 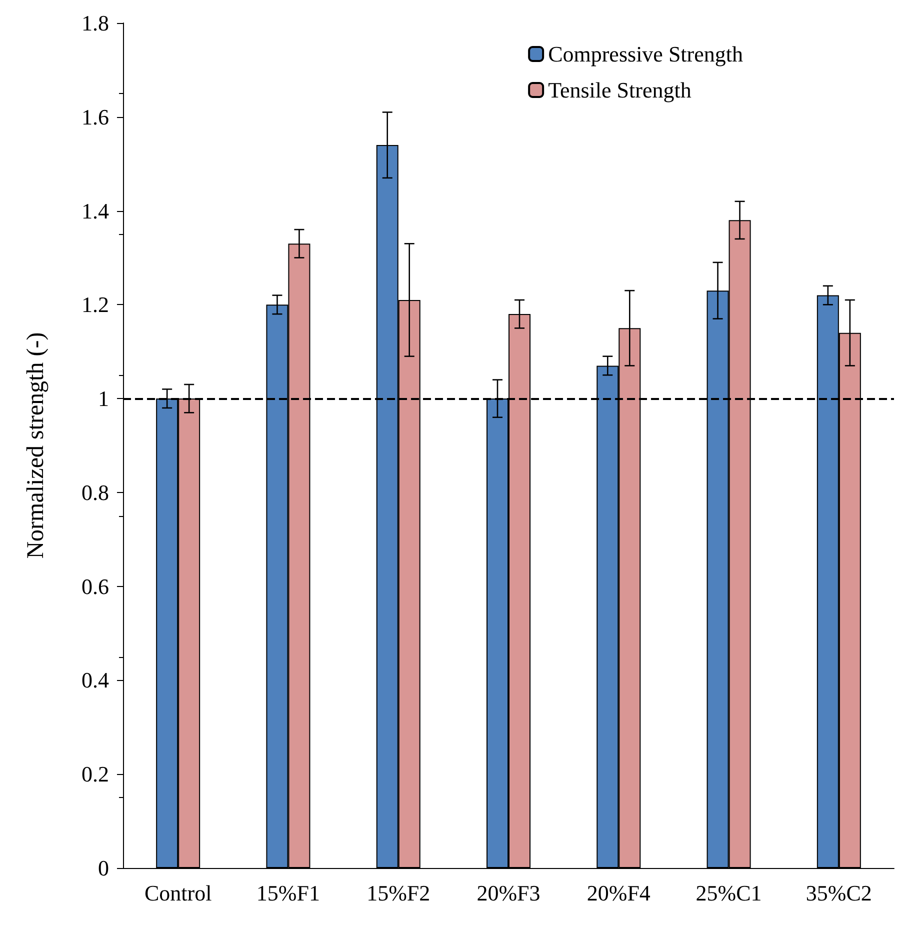 What do you see at coordinates (95, 492) in the screenshot?
I see `y-tick-label: 0.8` at bounding box center [95, 492].